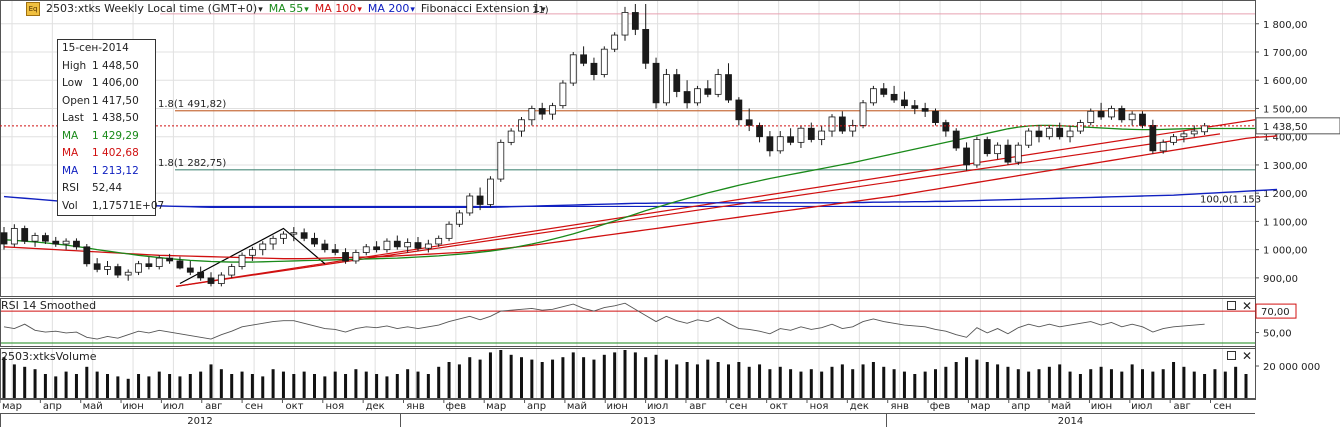  I want to click on legend-ma55: MA 55, so click(289, 8).